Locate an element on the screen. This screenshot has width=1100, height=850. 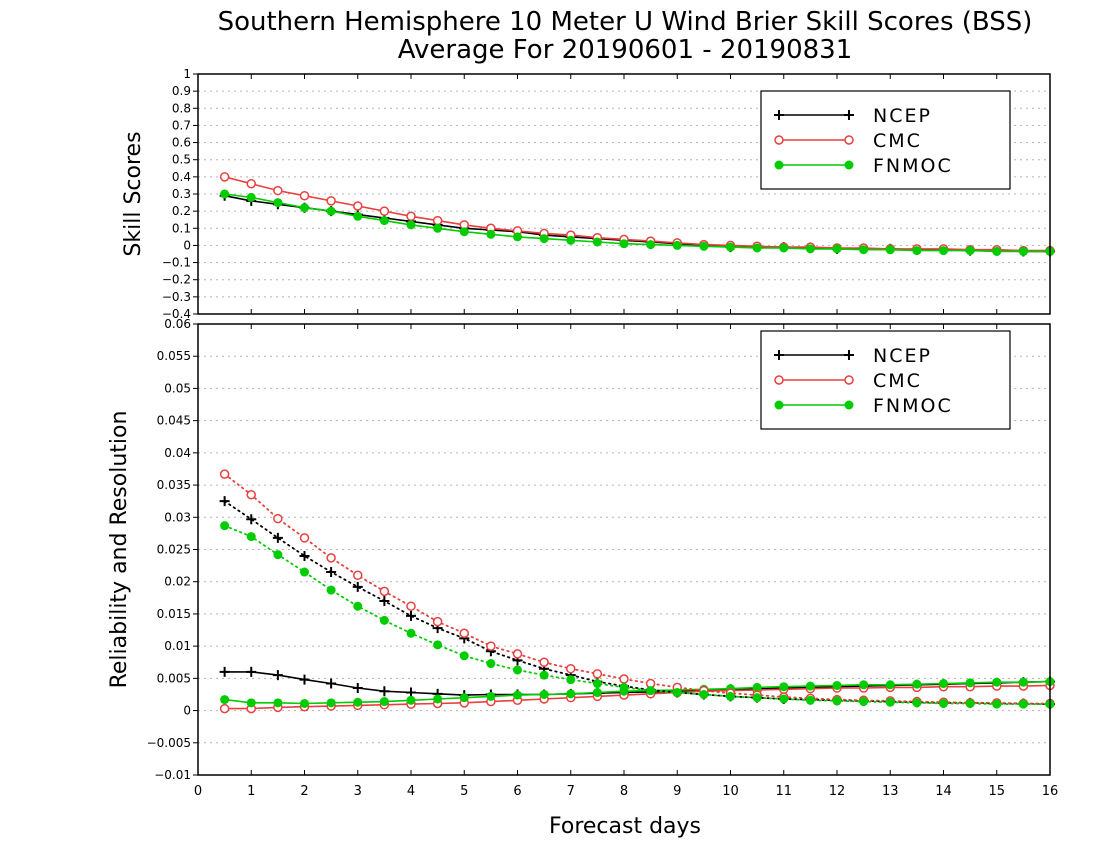
series-fnmoc is located at coordinates (637, 222).